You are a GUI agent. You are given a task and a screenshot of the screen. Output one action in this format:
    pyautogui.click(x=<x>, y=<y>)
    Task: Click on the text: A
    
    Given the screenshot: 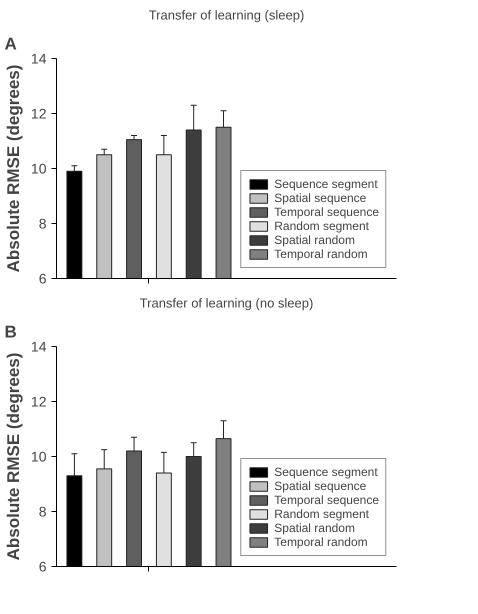 What is the action you would take?
    pyautogui.click(x=10, y=44)
    